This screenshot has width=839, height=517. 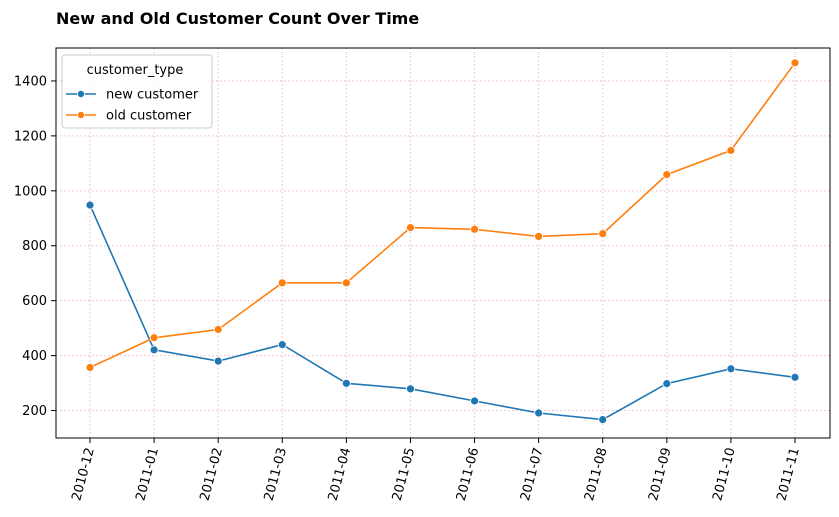 What do you see at coordinates (404, 474) in the screenshot?
I see `x-tick-label: 2011-05` at bounding box center [404, 474].